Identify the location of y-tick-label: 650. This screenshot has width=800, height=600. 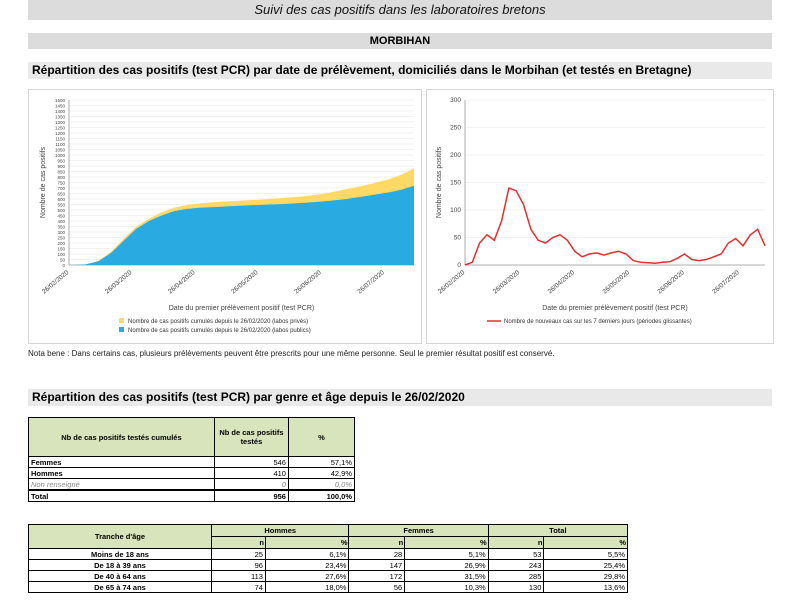
(61, 194).